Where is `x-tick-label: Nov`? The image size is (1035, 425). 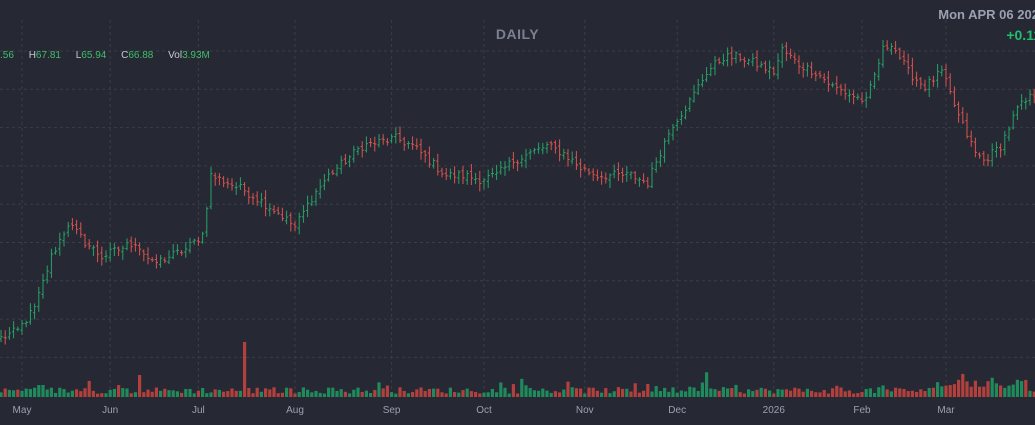 x-tick-label: Nov is located at coordinates (585, 410).